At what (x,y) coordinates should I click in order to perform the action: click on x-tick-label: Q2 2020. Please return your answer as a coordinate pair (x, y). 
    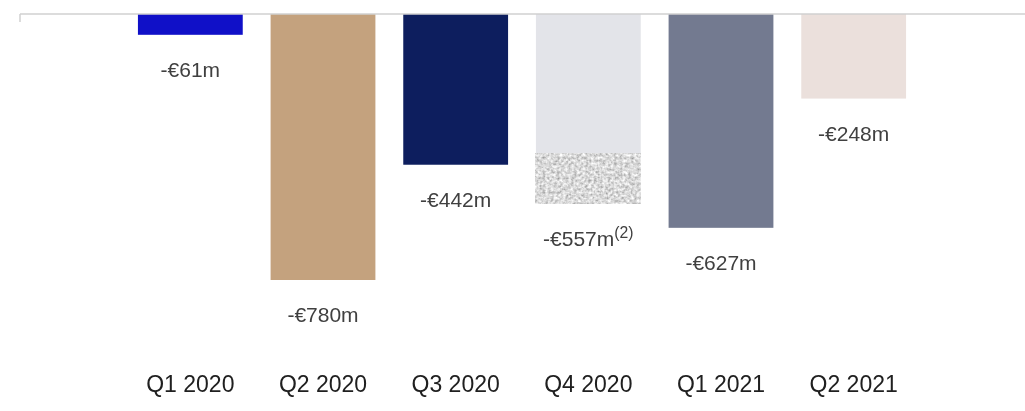
    Looking at the image, I should click on (323, 384).